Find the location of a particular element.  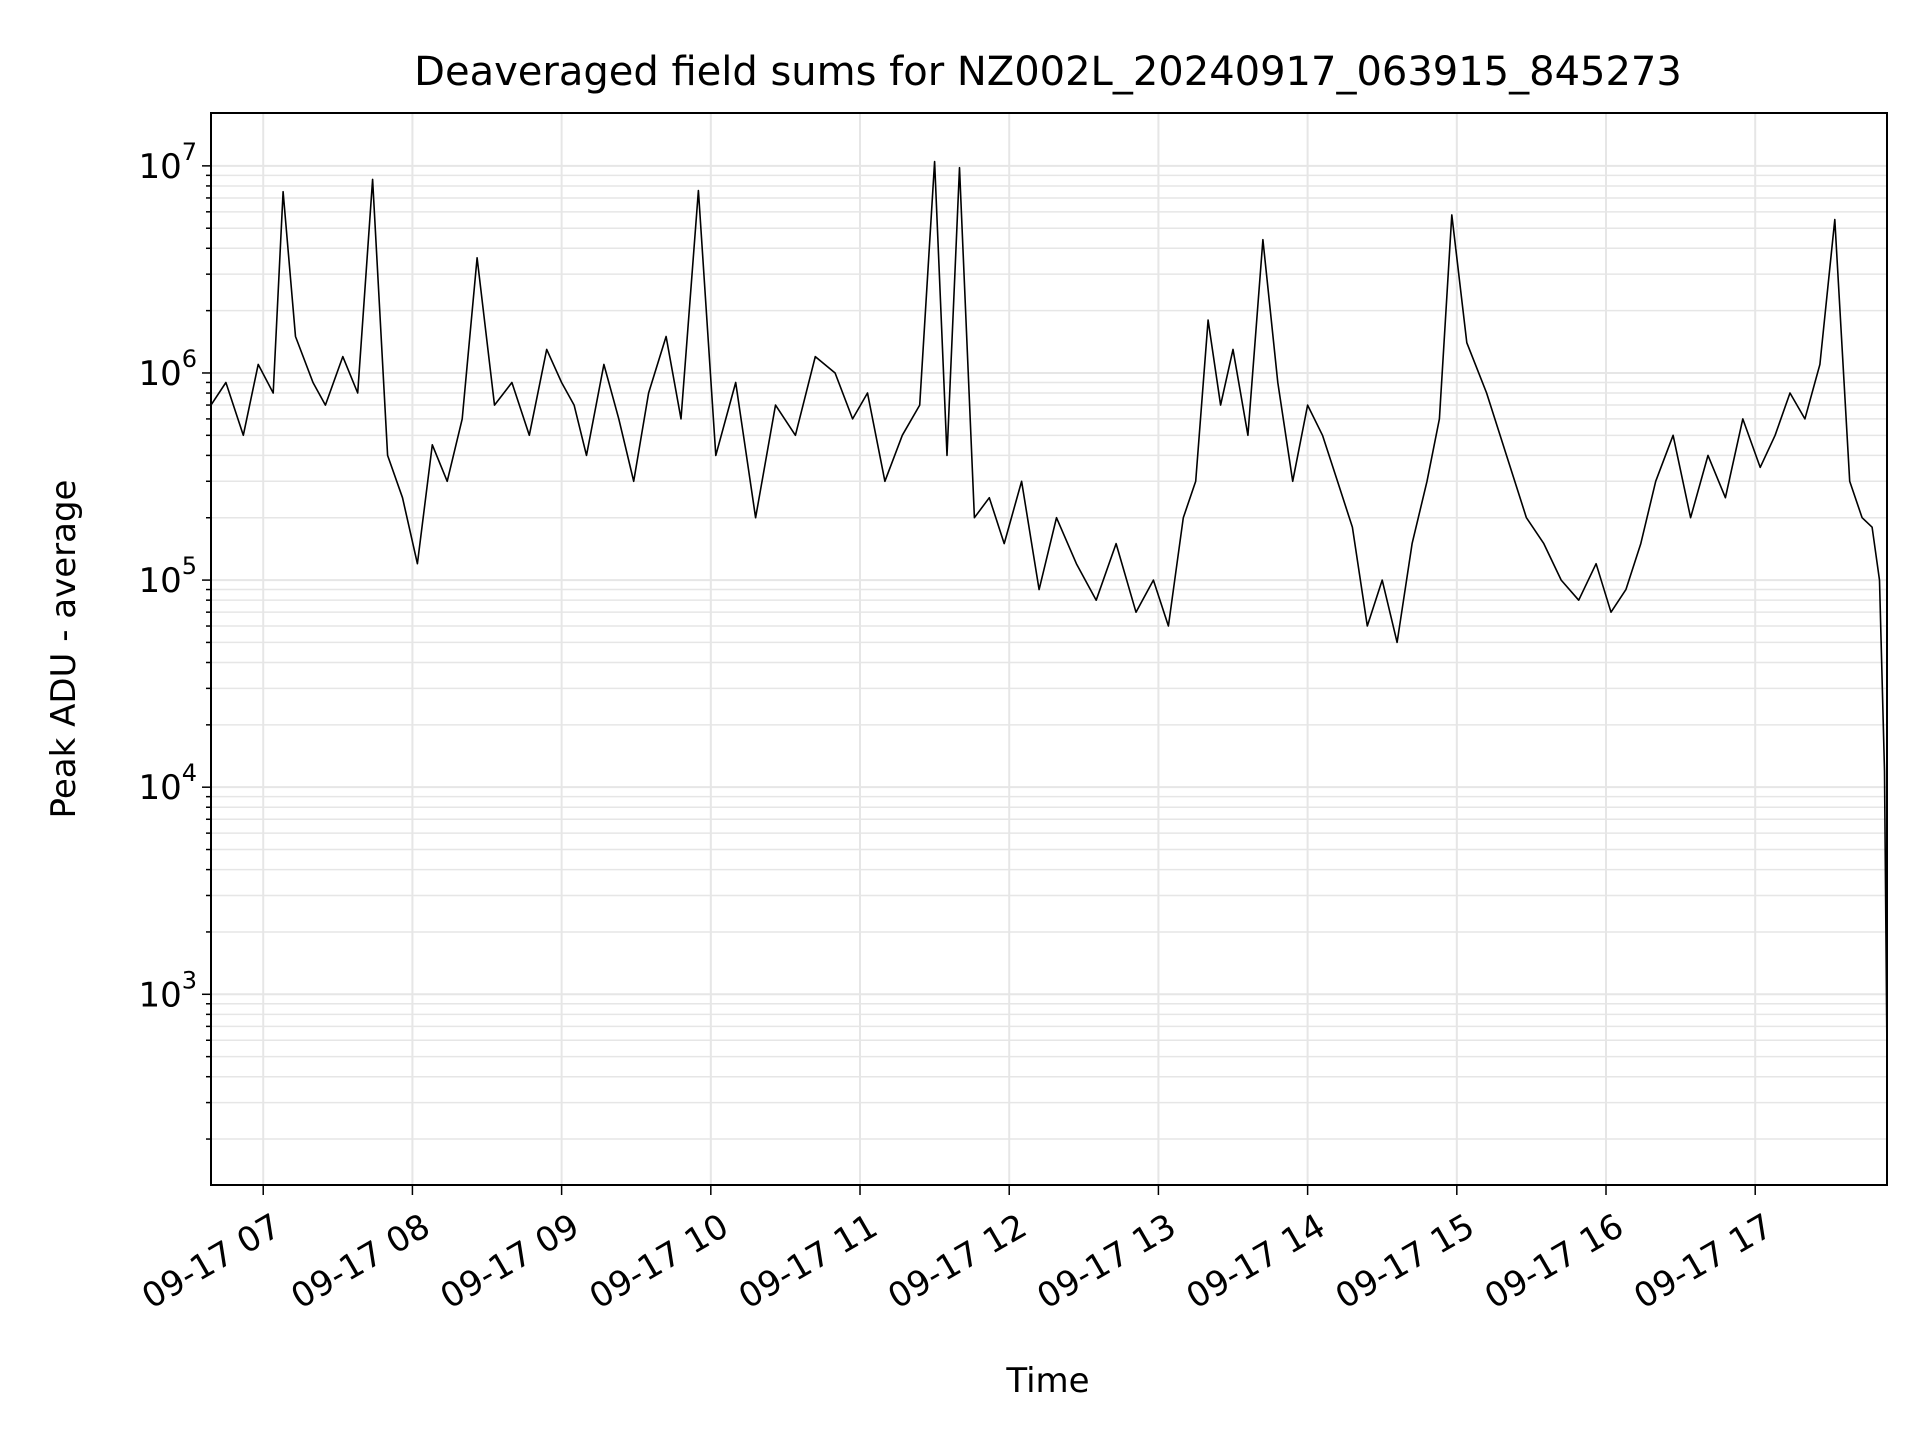

y-tick-label: 10⁴ is located at coordinates (167, 783).